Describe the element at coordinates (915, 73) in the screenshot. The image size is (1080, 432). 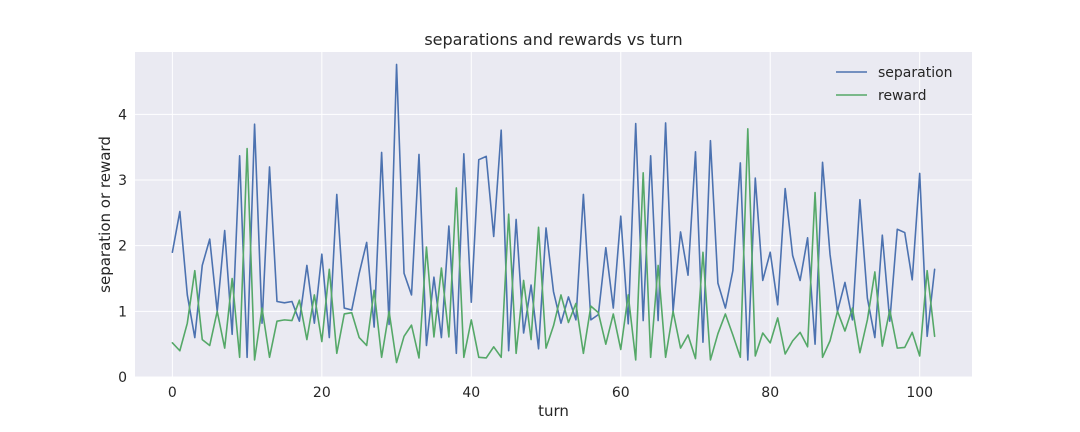
I see `legend-label-separation: separation` at that location.